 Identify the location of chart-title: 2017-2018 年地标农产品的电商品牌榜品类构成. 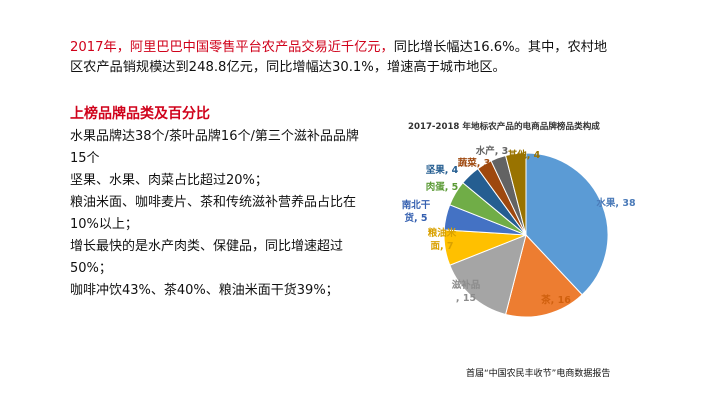
(504, 127).